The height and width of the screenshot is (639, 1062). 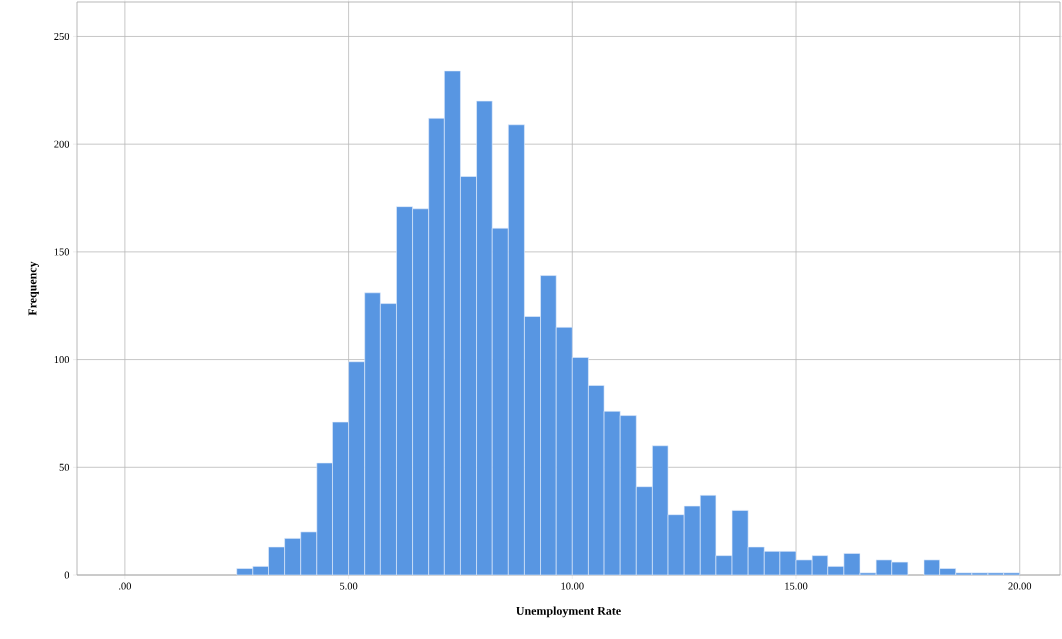 What do you see at coordinates (62, 360) in the screenshot?
I see `y-tick-label: 100` at bounding box center [62, 360].